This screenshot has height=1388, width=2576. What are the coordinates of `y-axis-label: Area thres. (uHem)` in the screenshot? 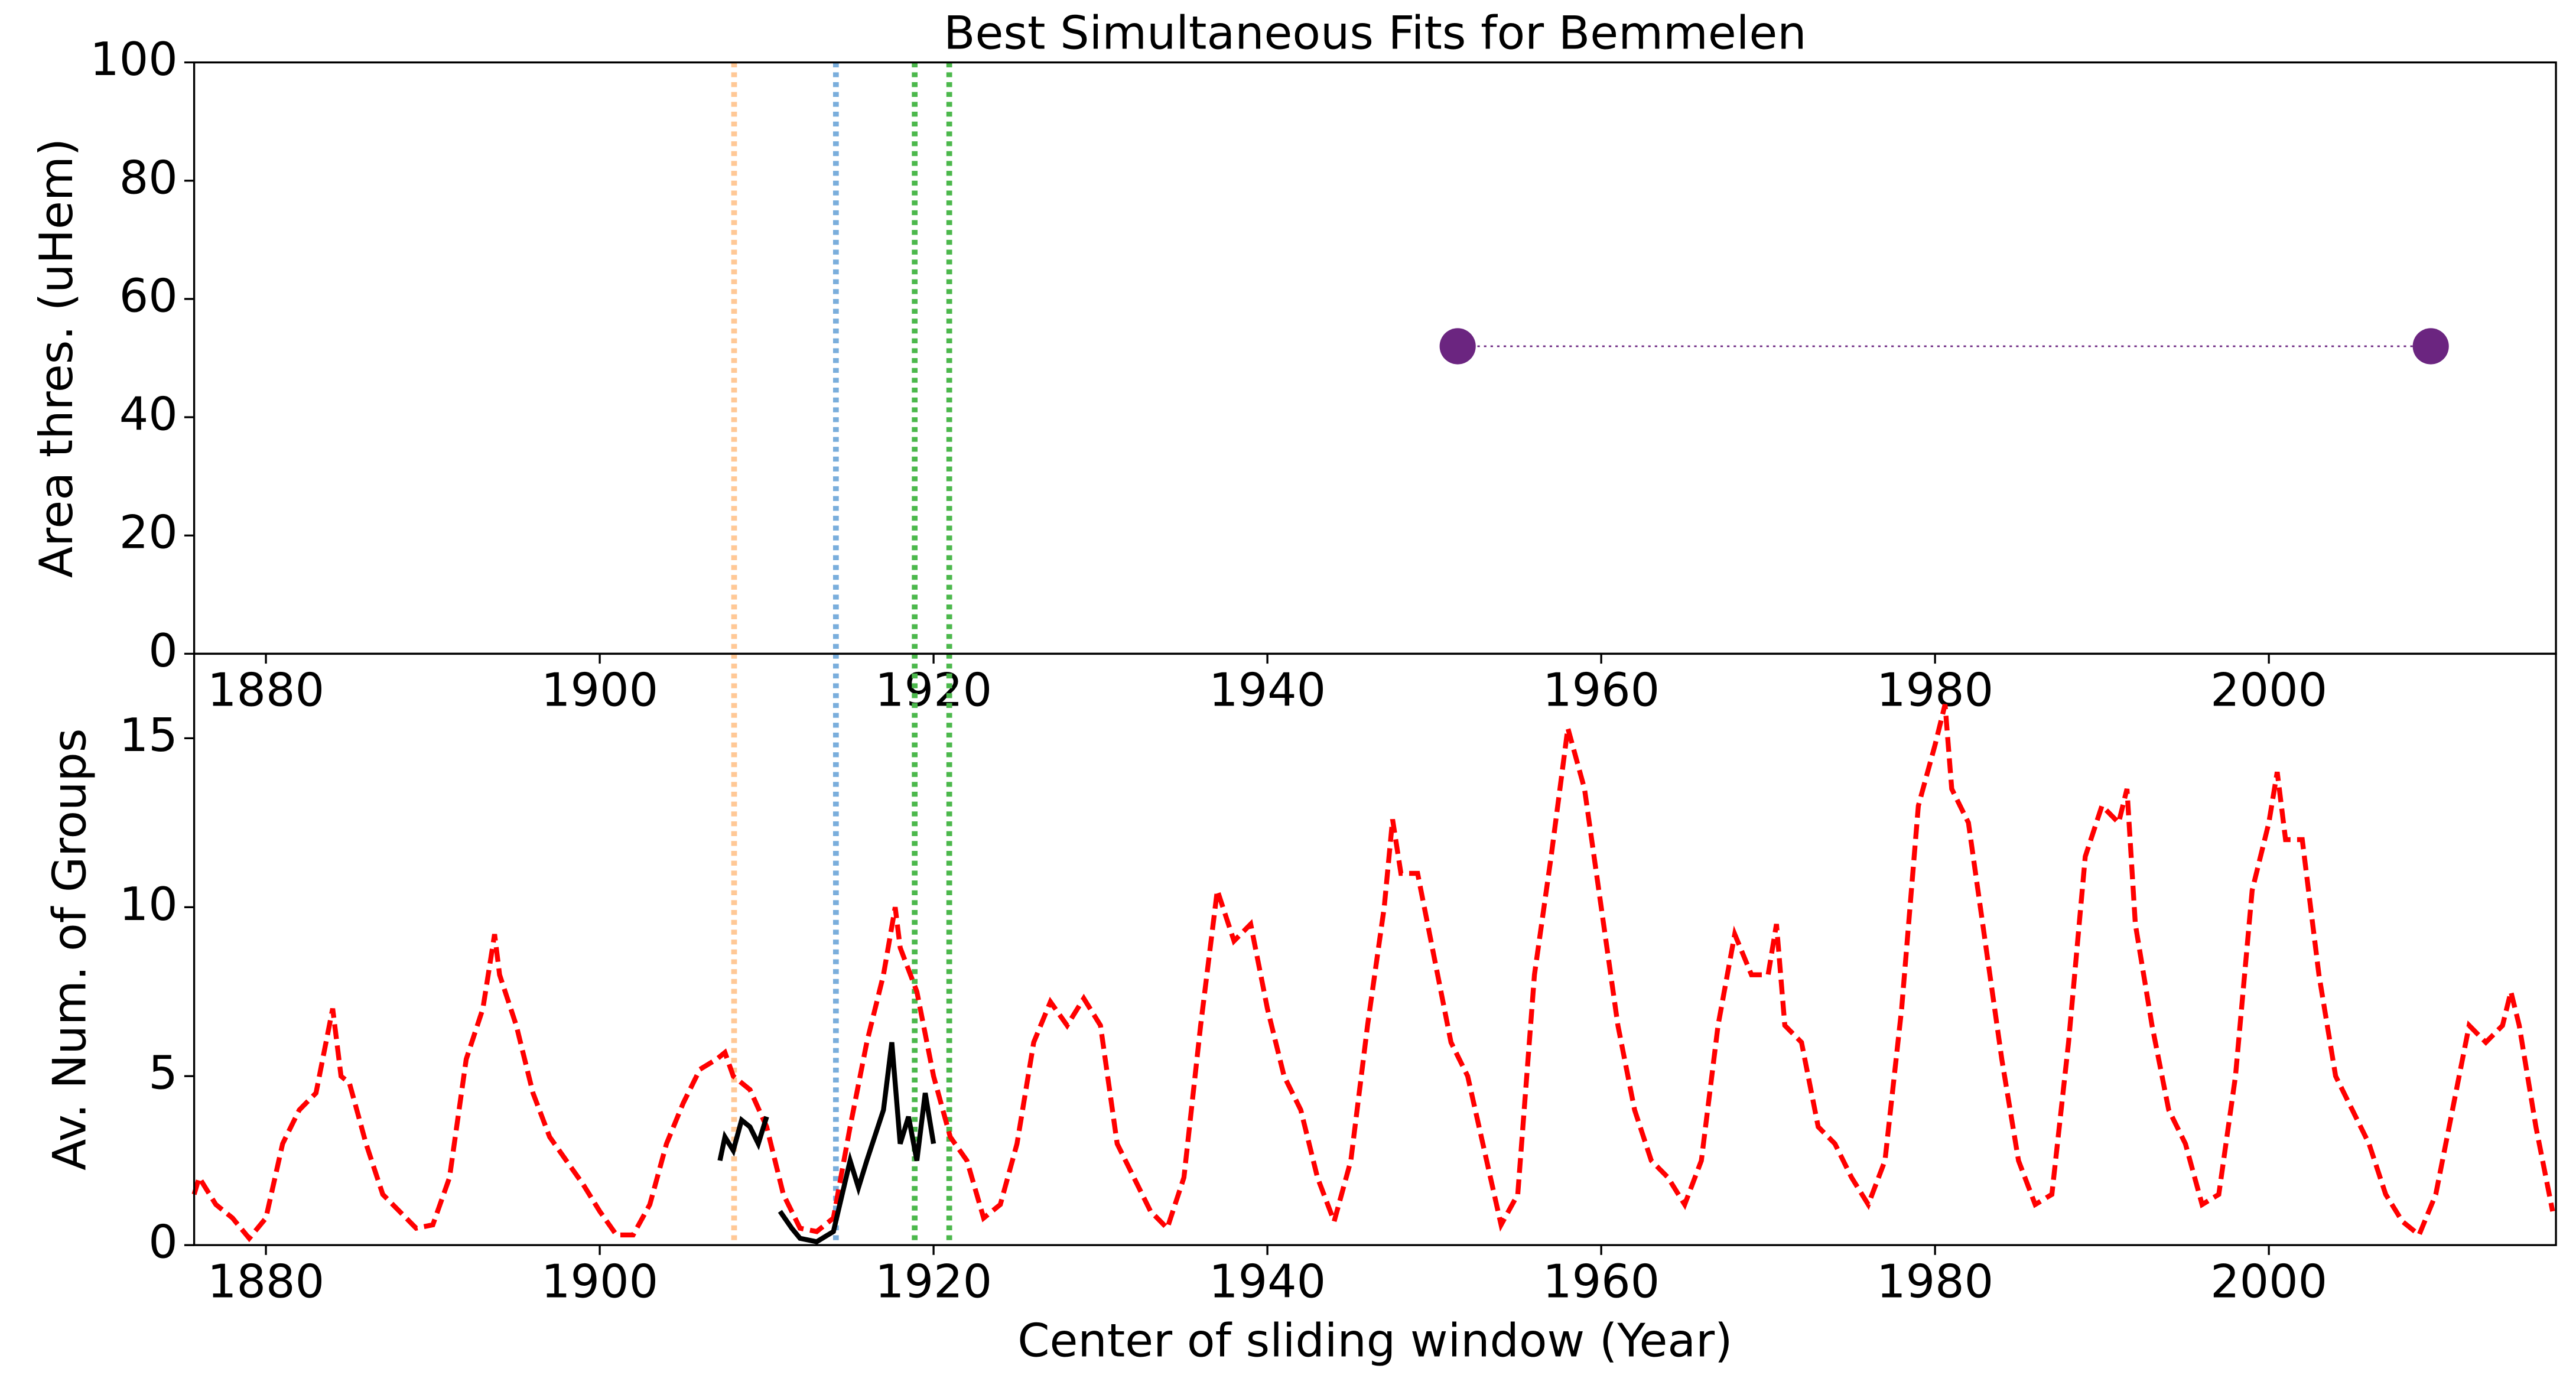 It's located at (57, 358).